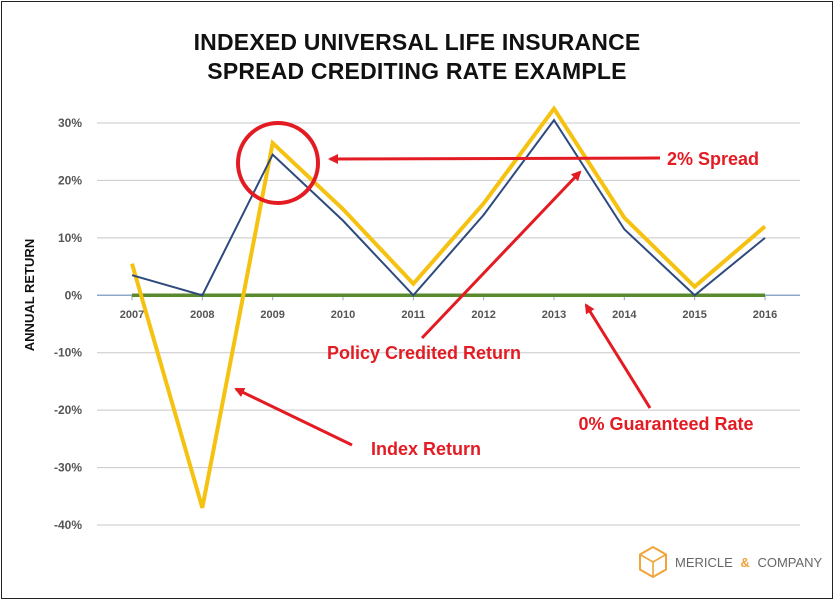  I want to click on y-tick-label: 20%, so click(70, 180).